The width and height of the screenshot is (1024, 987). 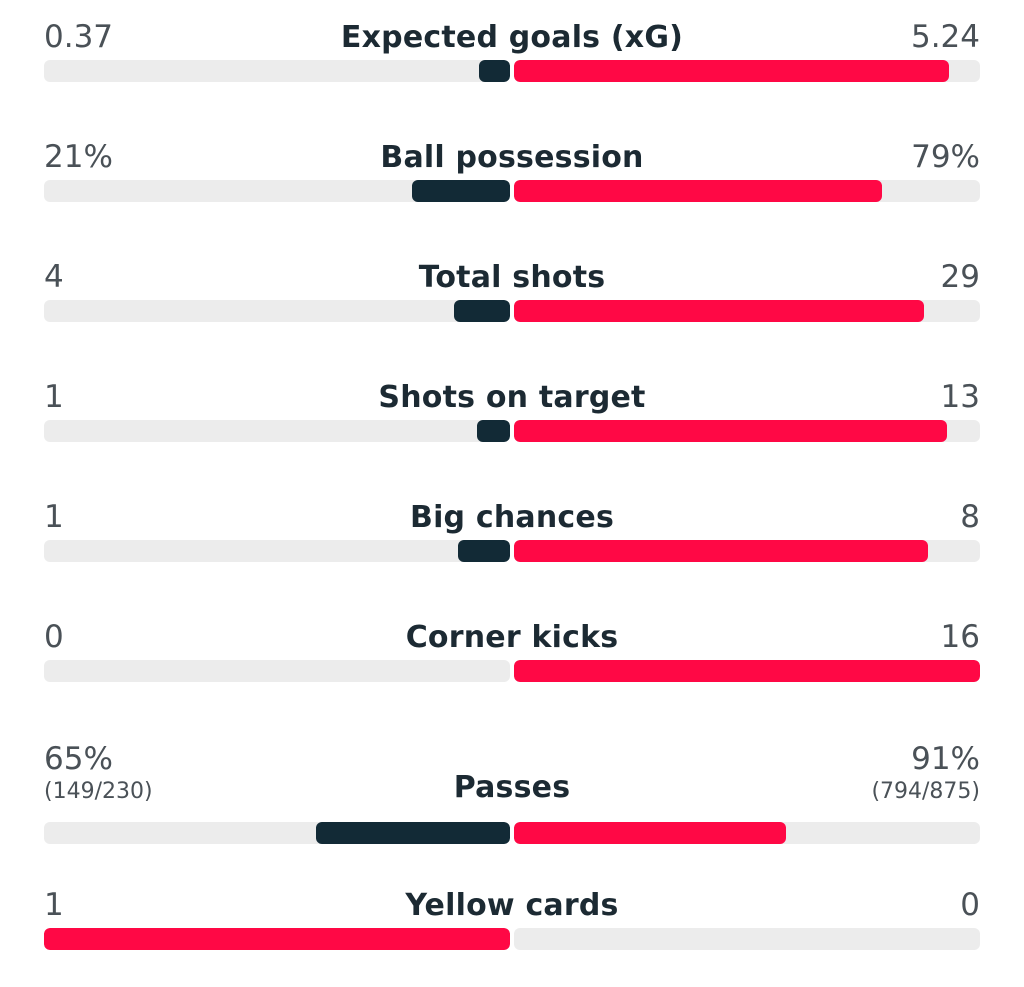 I want to click on stat-row-shots-on-target: 1 Shots on target 13, so click(x=512, y=401).